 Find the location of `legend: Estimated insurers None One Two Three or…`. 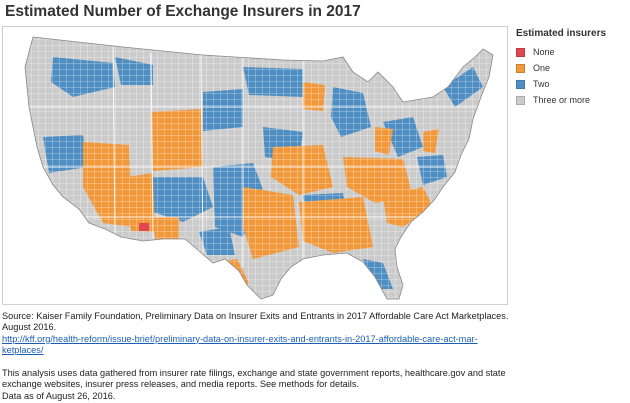

legend: Estimated insurers None One Two Three or… is located at coordinates (572, 68).